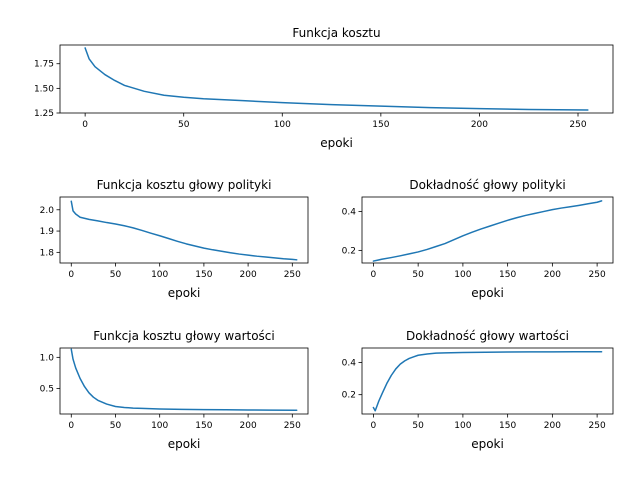  I want to click on y-tick-label: 0.5, so click(47, 389).